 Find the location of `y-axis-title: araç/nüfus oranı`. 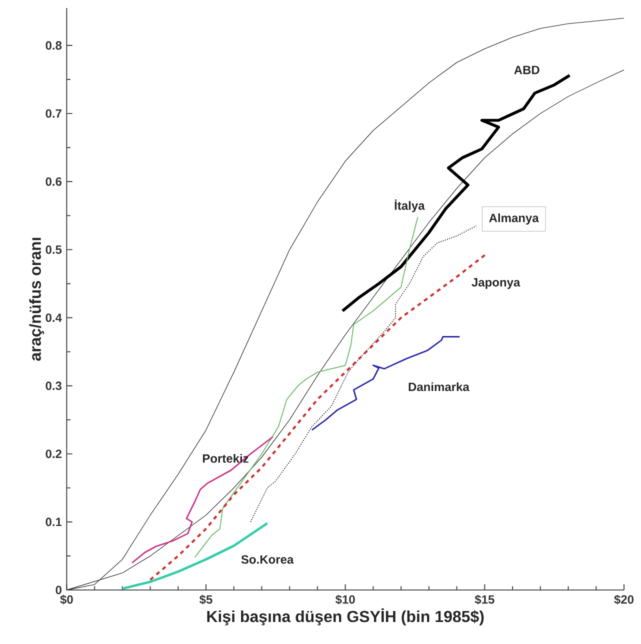

y-axis-title: araç/nüfus oranı is located at coordinates (36, 299).